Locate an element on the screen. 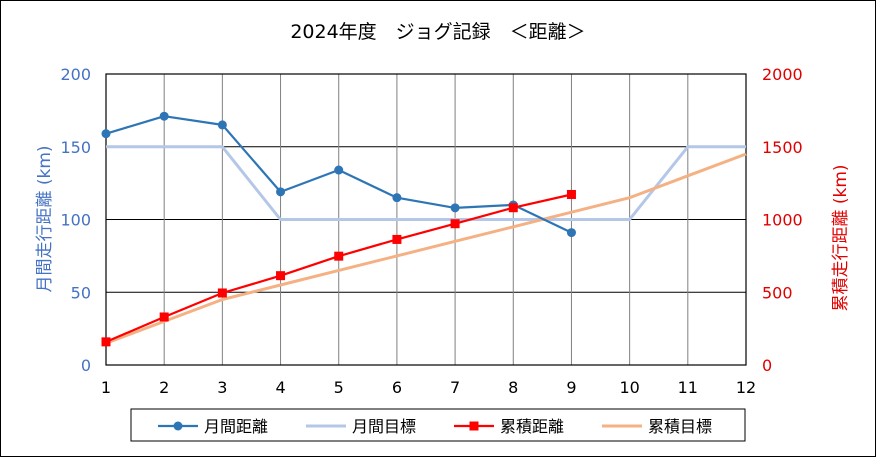 The width and height of the screenshot is (876, 461). legend-entry: 月間距離 is located at coordinates (213, 426).